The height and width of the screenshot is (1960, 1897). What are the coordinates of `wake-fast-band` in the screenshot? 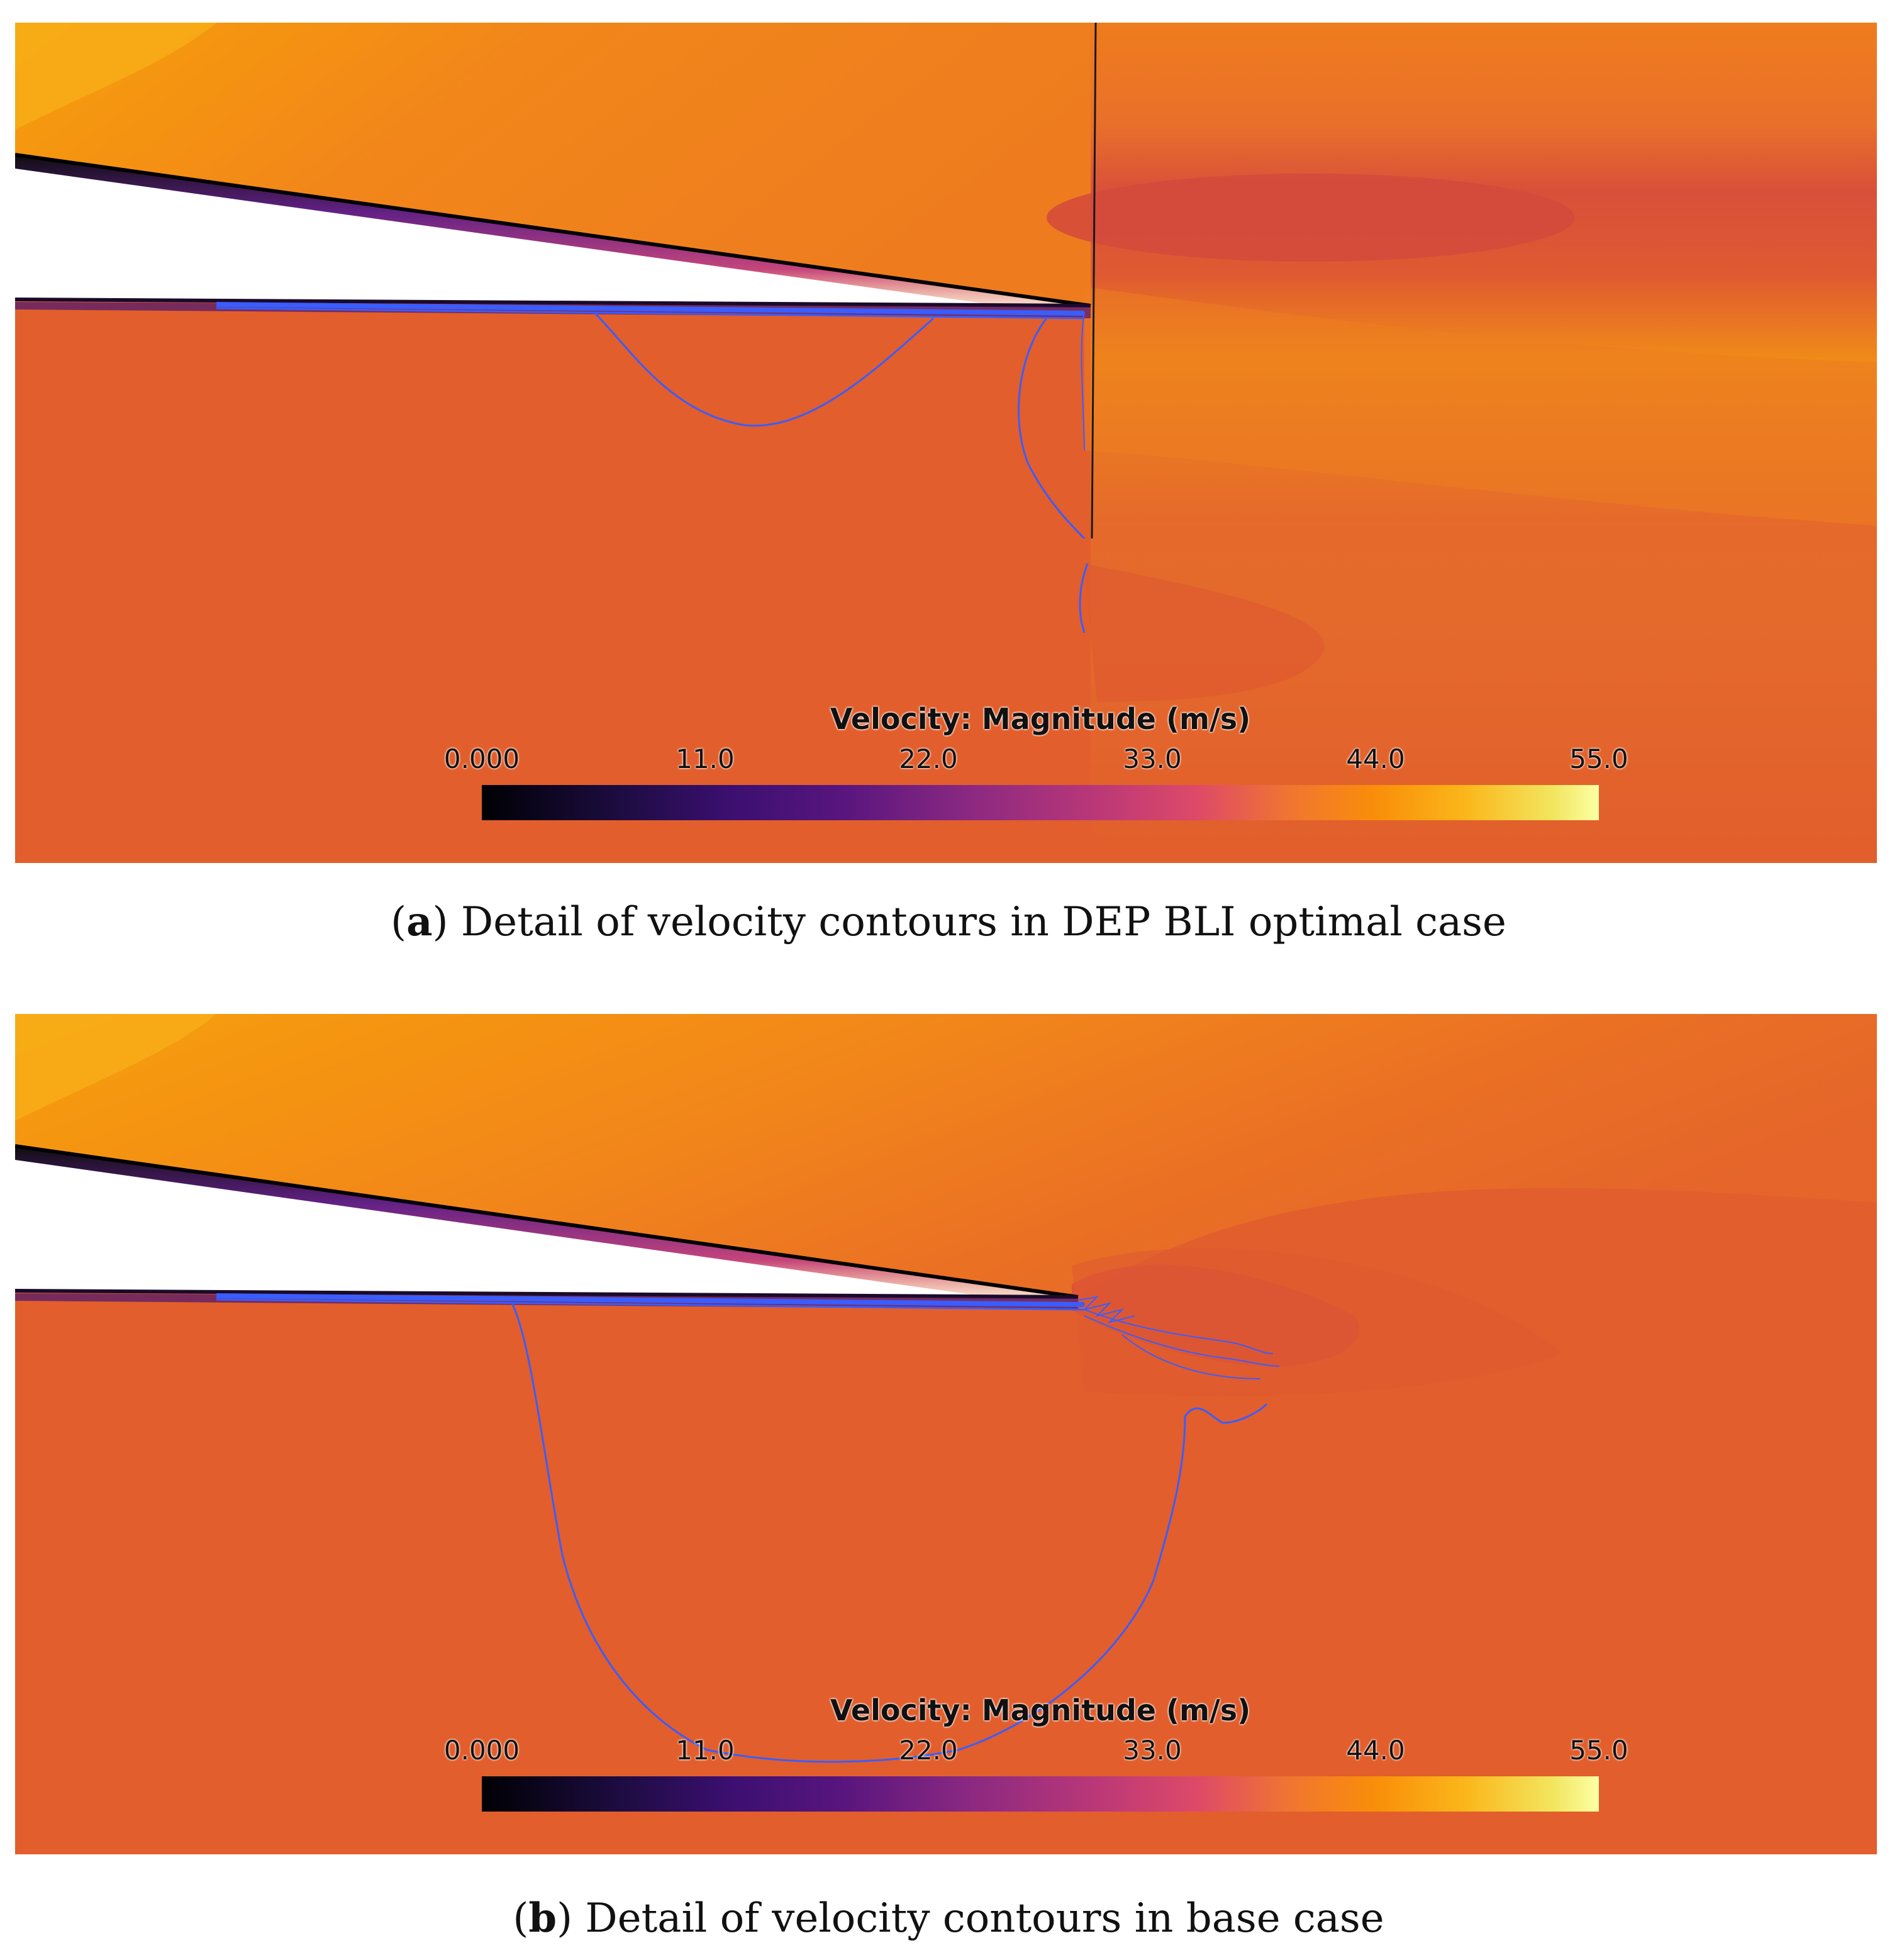 It's located at (1480, 406).